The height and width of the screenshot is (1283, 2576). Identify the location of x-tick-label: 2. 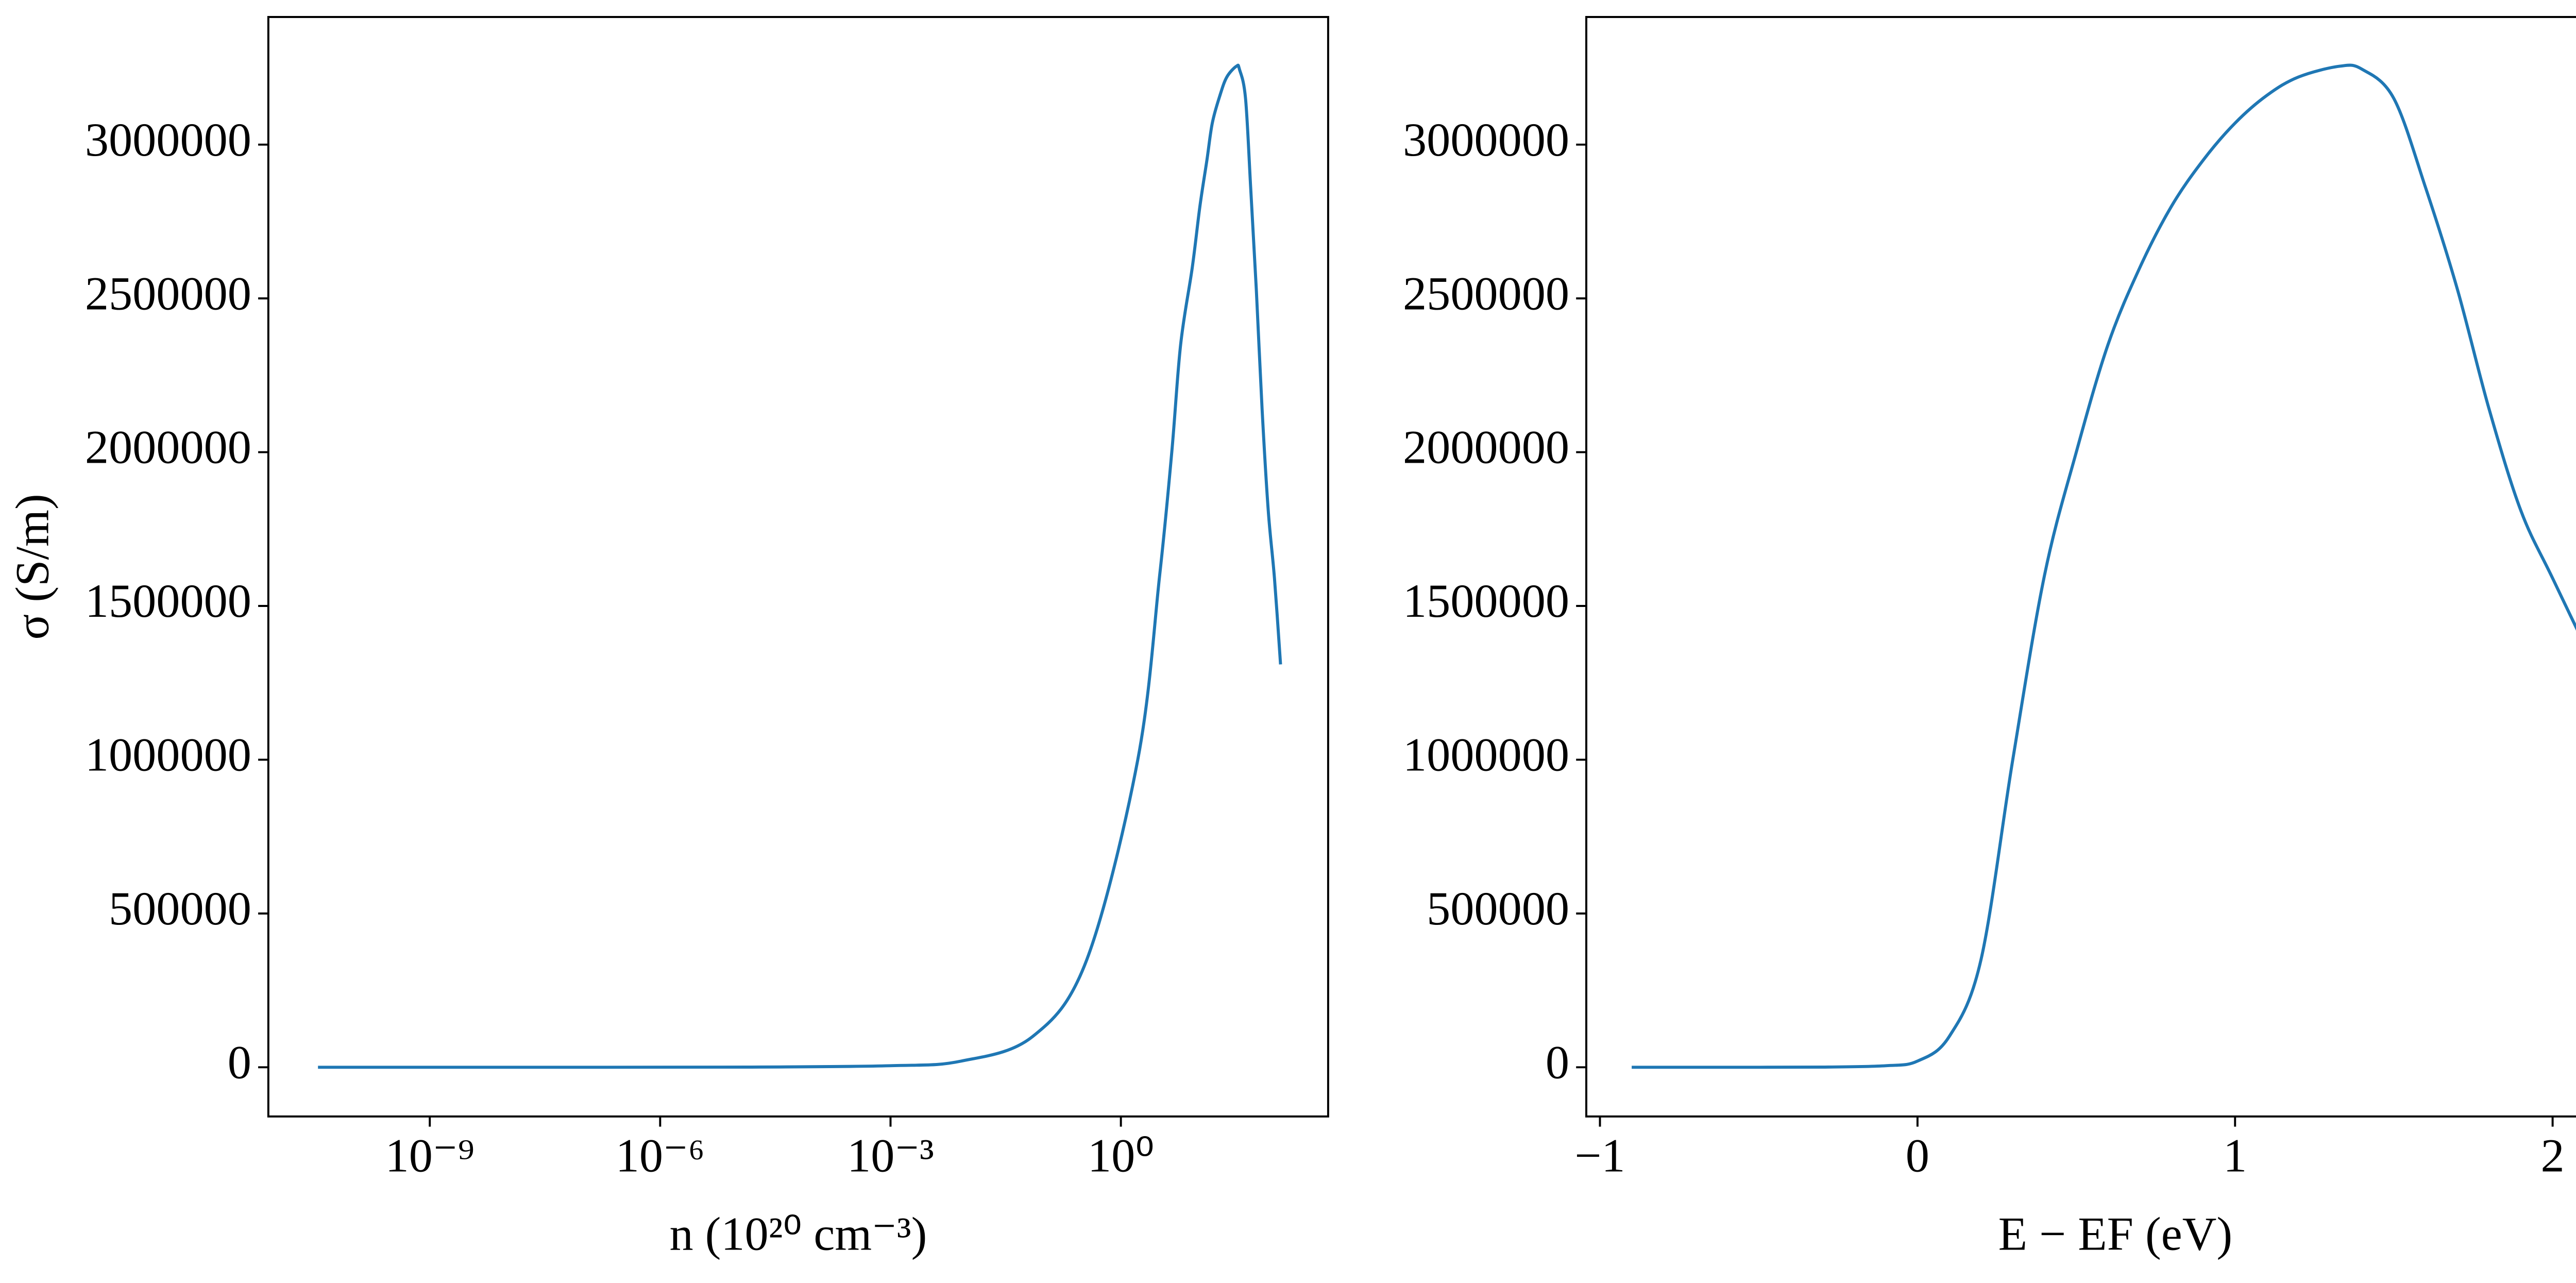
(2553, 1155).